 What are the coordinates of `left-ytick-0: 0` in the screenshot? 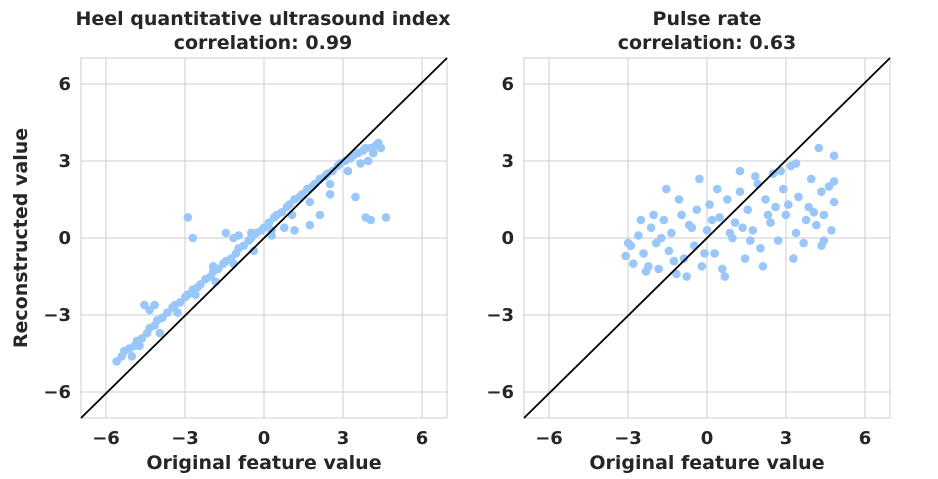 It's located at (64, 238).